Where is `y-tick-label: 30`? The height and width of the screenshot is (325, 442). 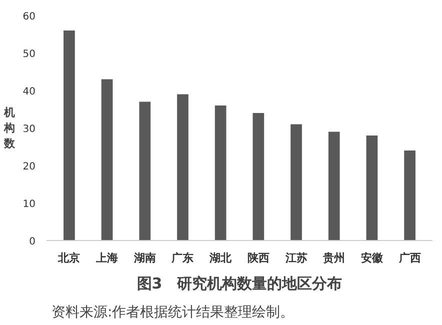 y-tick-label: 30 is located at coordinates (29, 129).